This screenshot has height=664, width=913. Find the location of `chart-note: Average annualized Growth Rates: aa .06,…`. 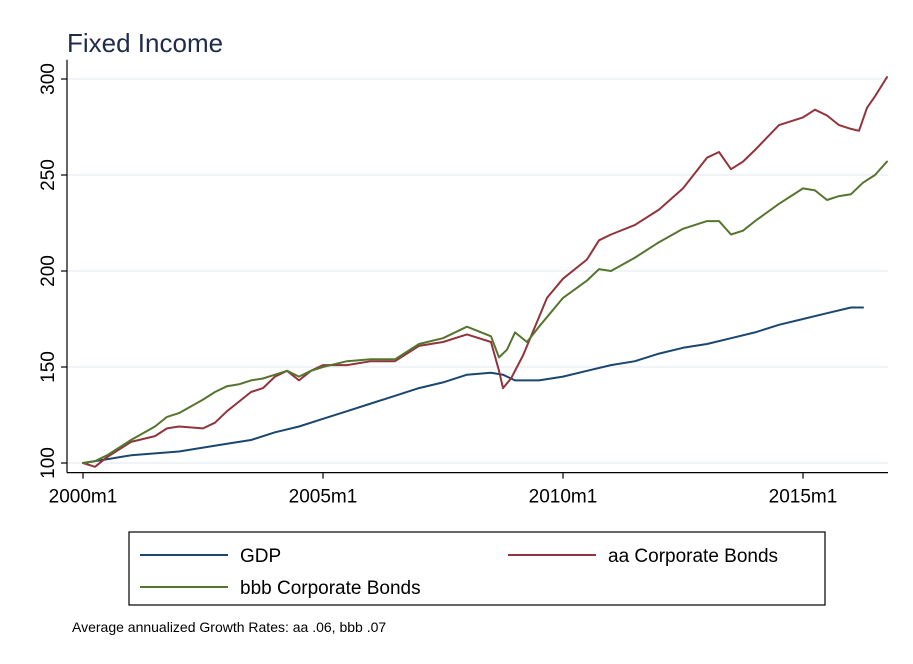

chart-note: Average annualized Growth Rates: aa .06,… is located at coordinates (229, 627).